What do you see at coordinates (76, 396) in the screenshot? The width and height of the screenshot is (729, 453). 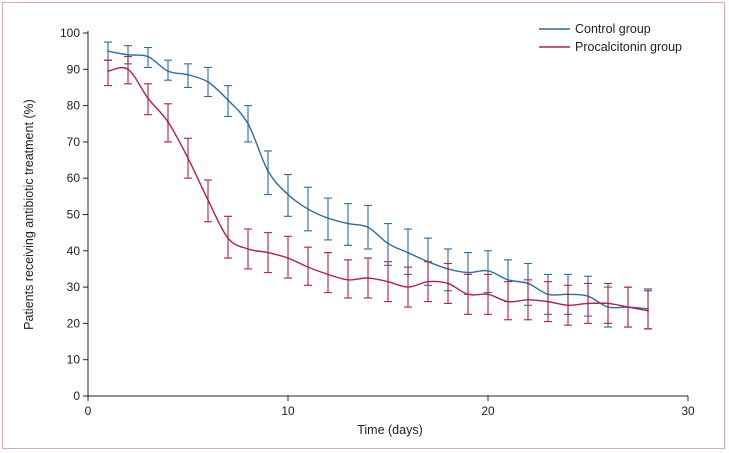 I see `y-tick-label: 0` at bounding box center [76, 396].